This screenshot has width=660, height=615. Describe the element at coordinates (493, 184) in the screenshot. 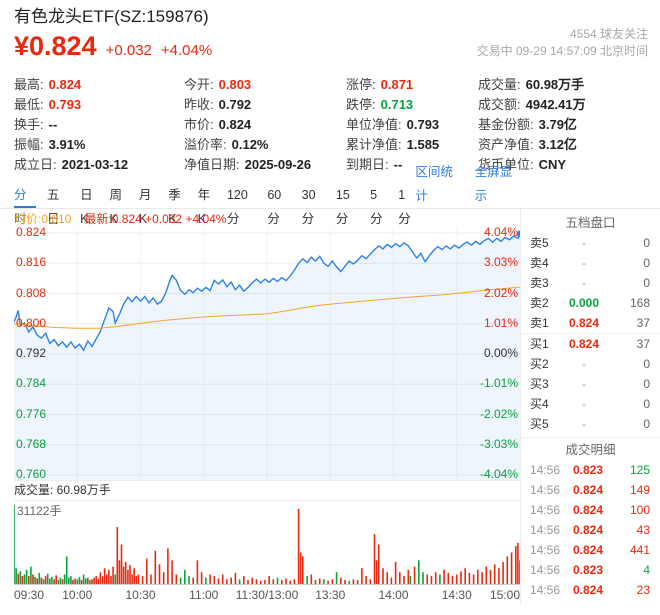

I see `tab-bar-link: 全屏显示` at that location.